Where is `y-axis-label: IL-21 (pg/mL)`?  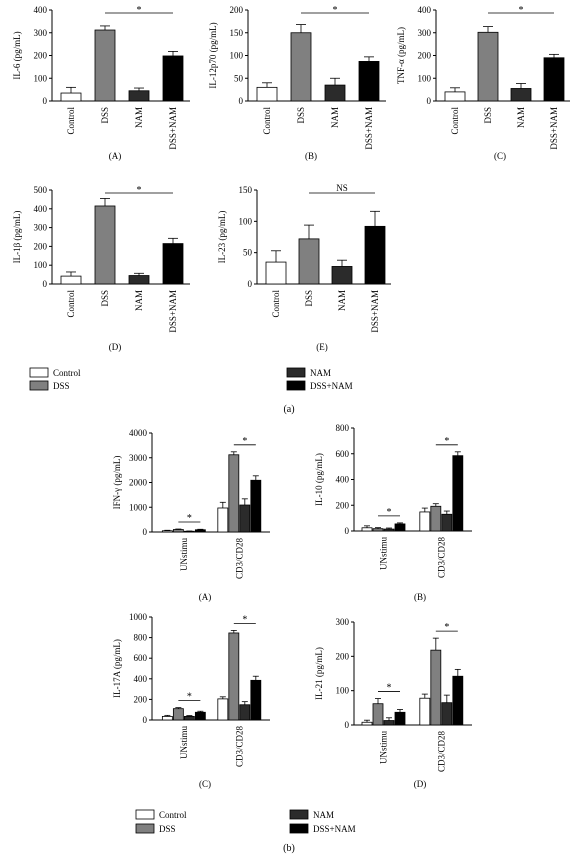 y-axis-label: IL-21 (pg/mL) is located at coordinates (319, 673).